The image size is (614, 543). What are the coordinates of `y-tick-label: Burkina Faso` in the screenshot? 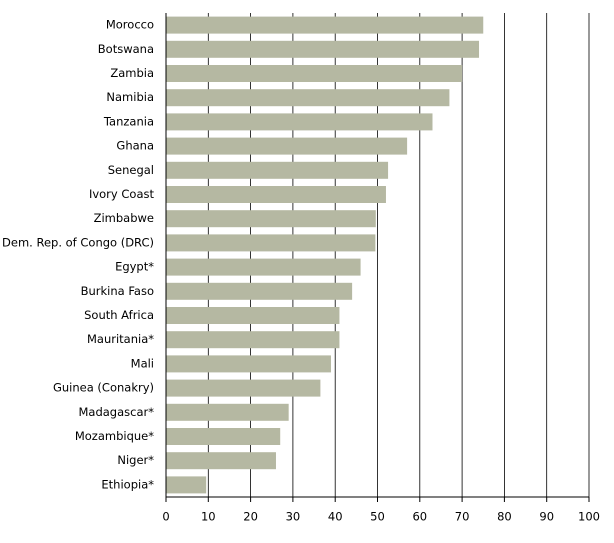 It's located at (117, 291).